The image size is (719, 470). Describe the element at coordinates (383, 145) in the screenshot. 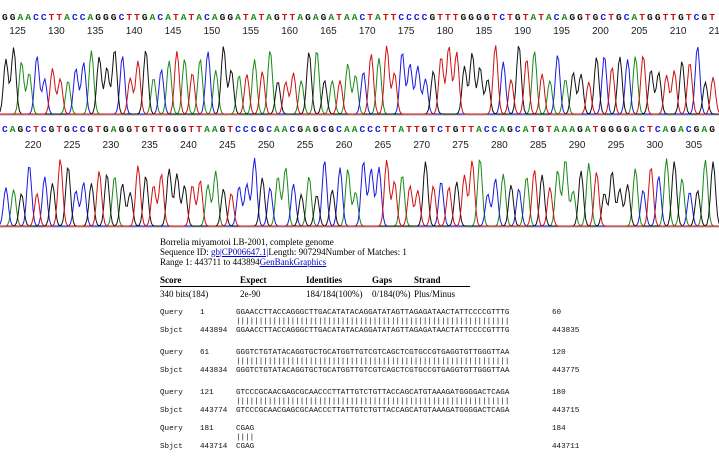

I see `position-tick-label: 265` at that location.